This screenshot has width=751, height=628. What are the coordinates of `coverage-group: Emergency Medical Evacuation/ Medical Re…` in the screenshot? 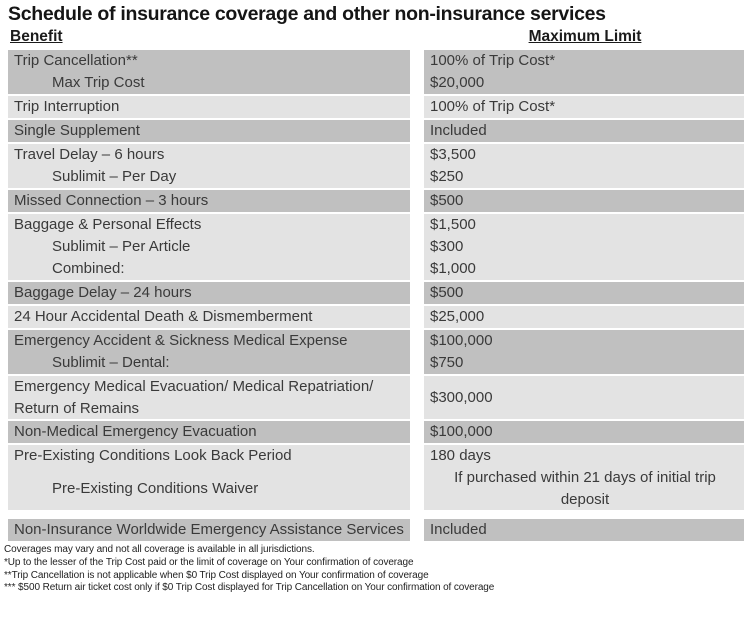 It's located at (376, 397).